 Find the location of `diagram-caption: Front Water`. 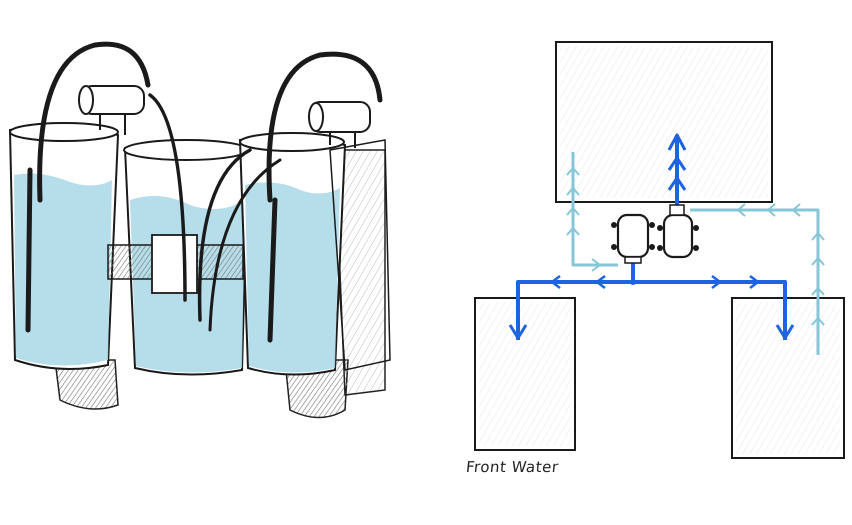

diagram-caption: Front Water is located at coordinates (512, 467).